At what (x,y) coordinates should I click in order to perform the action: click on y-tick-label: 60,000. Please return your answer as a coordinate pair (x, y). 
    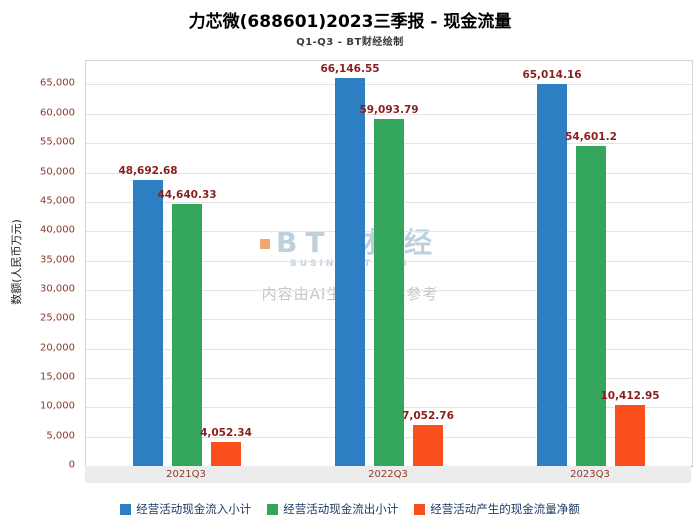
    Looking at the image, I should click on (57, 113).